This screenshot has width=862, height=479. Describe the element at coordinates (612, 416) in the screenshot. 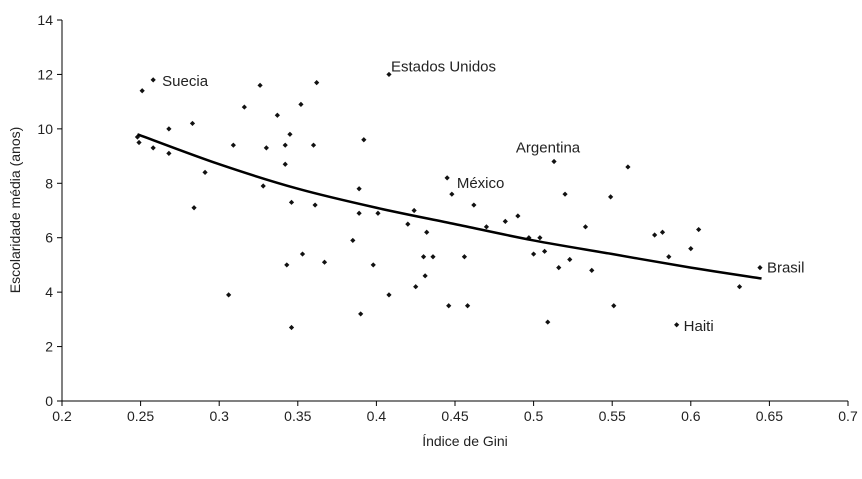

I see `x-tick-label: 0.55` at that location.